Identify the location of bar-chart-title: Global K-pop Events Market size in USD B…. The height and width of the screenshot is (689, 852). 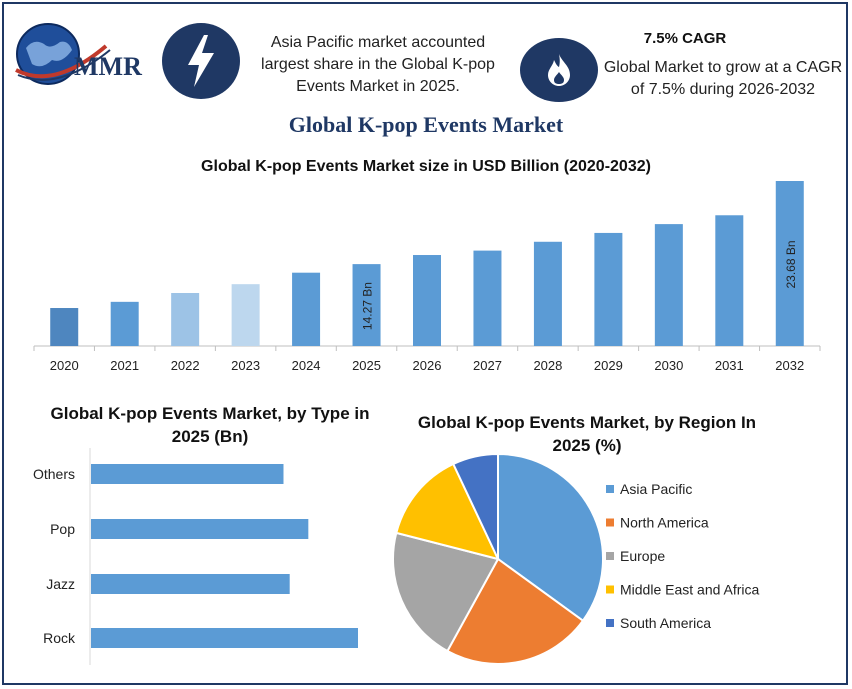
(426, 166).